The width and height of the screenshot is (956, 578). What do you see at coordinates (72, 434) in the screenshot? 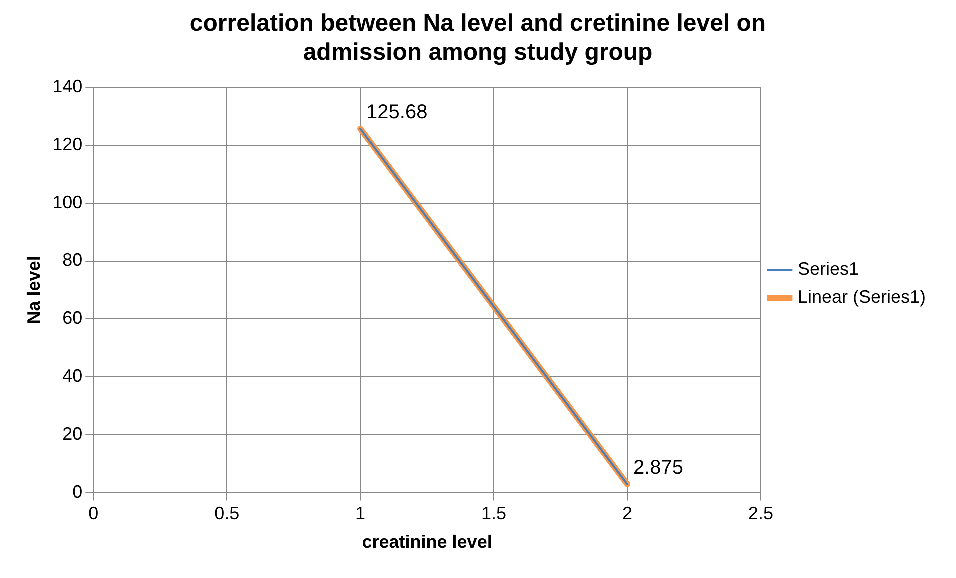
I see `y-tick-label: 20` at bounding box center [72, 434].